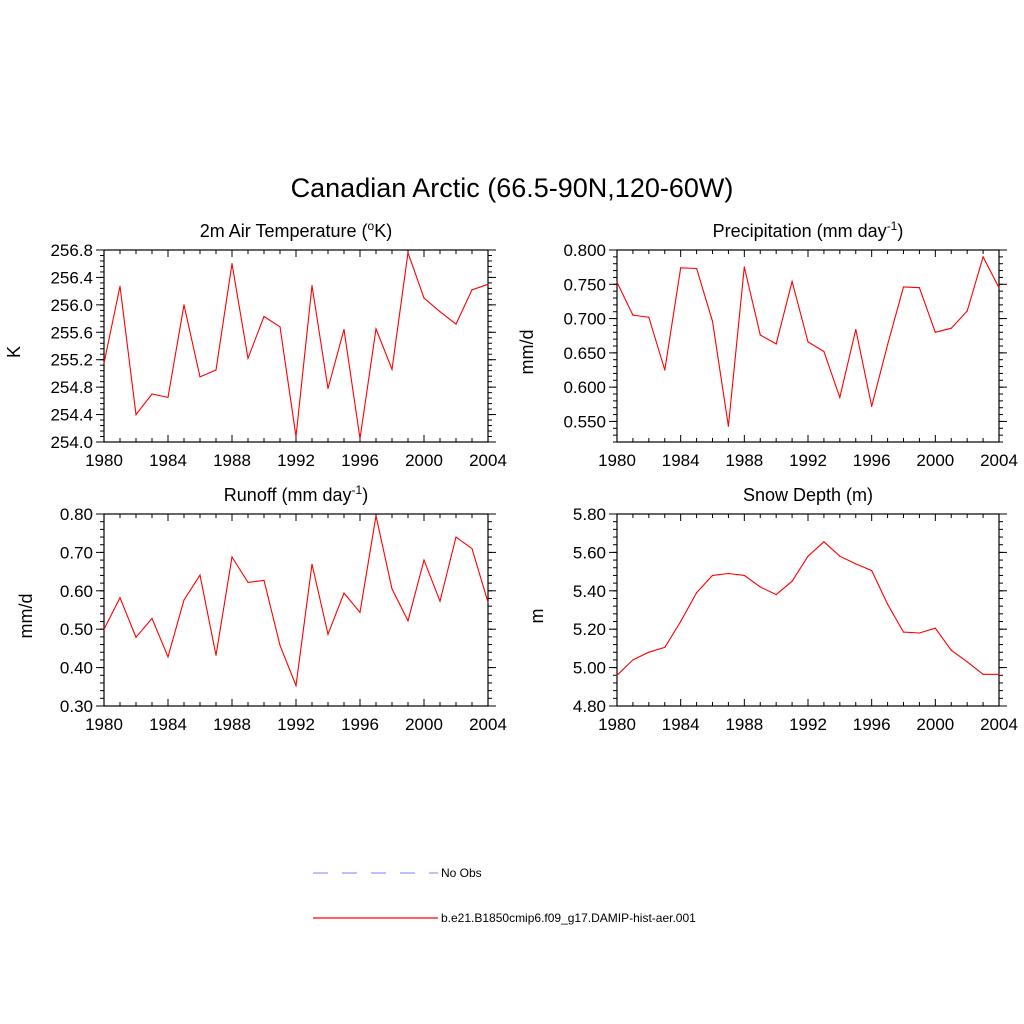 Image resolution: width=1024 pixels, height=1024 pixels. I want to click on y-tick-label: 4.80, so click(589, 706).